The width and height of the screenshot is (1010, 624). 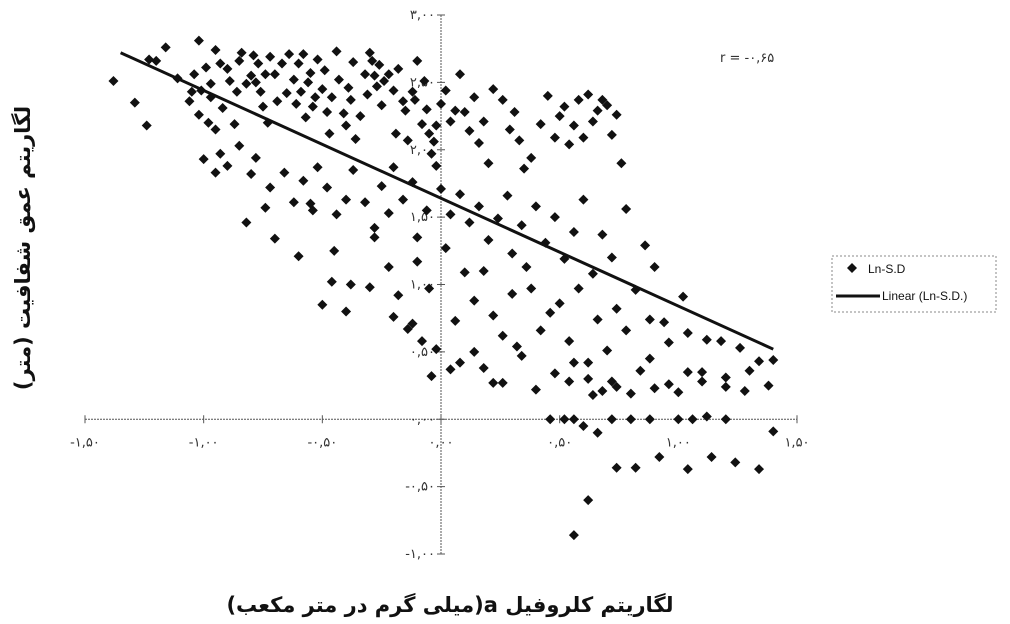 What do you see at coordinates (796, 442) in the screenshot?
I see `x-tick-label: ۱,۵۰` at bounding box center [796, 442].